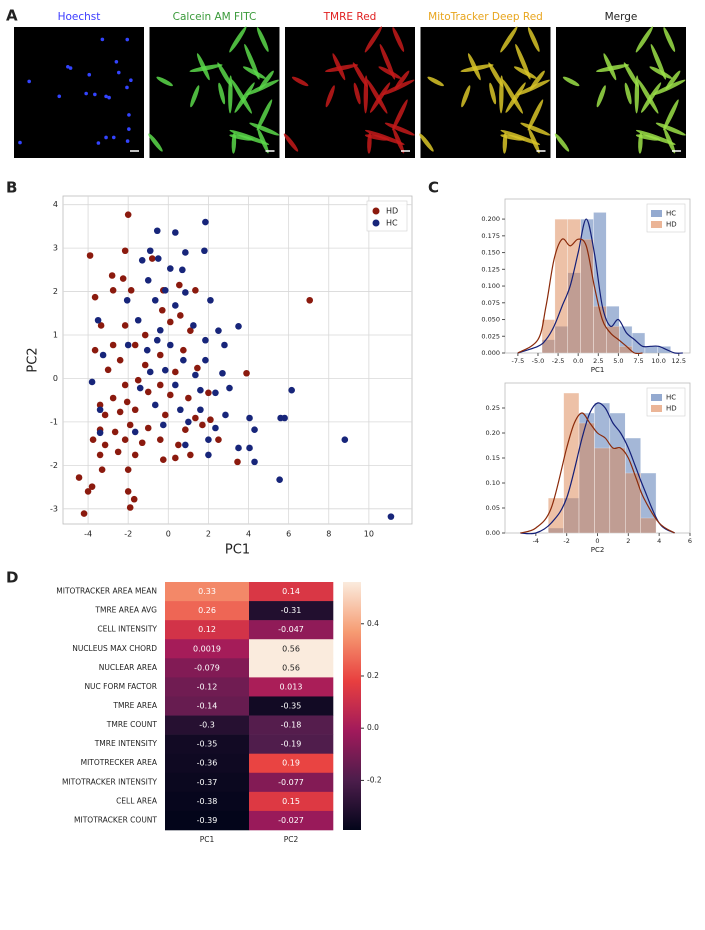 The image size is (705, 930). I want to click on micrograph, so click(621, 92).